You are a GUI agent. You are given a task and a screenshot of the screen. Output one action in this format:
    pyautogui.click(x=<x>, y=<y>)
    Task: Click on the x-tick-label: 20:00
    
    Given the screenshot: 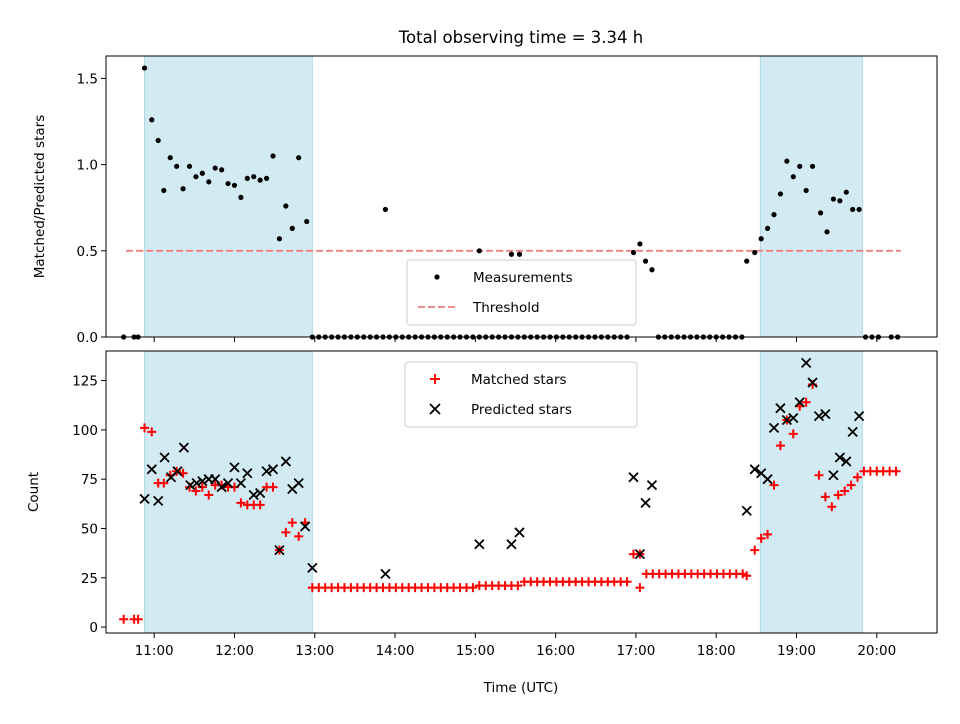 What is the action you would take?
    pyautogui.click(x=876, y=651)
    